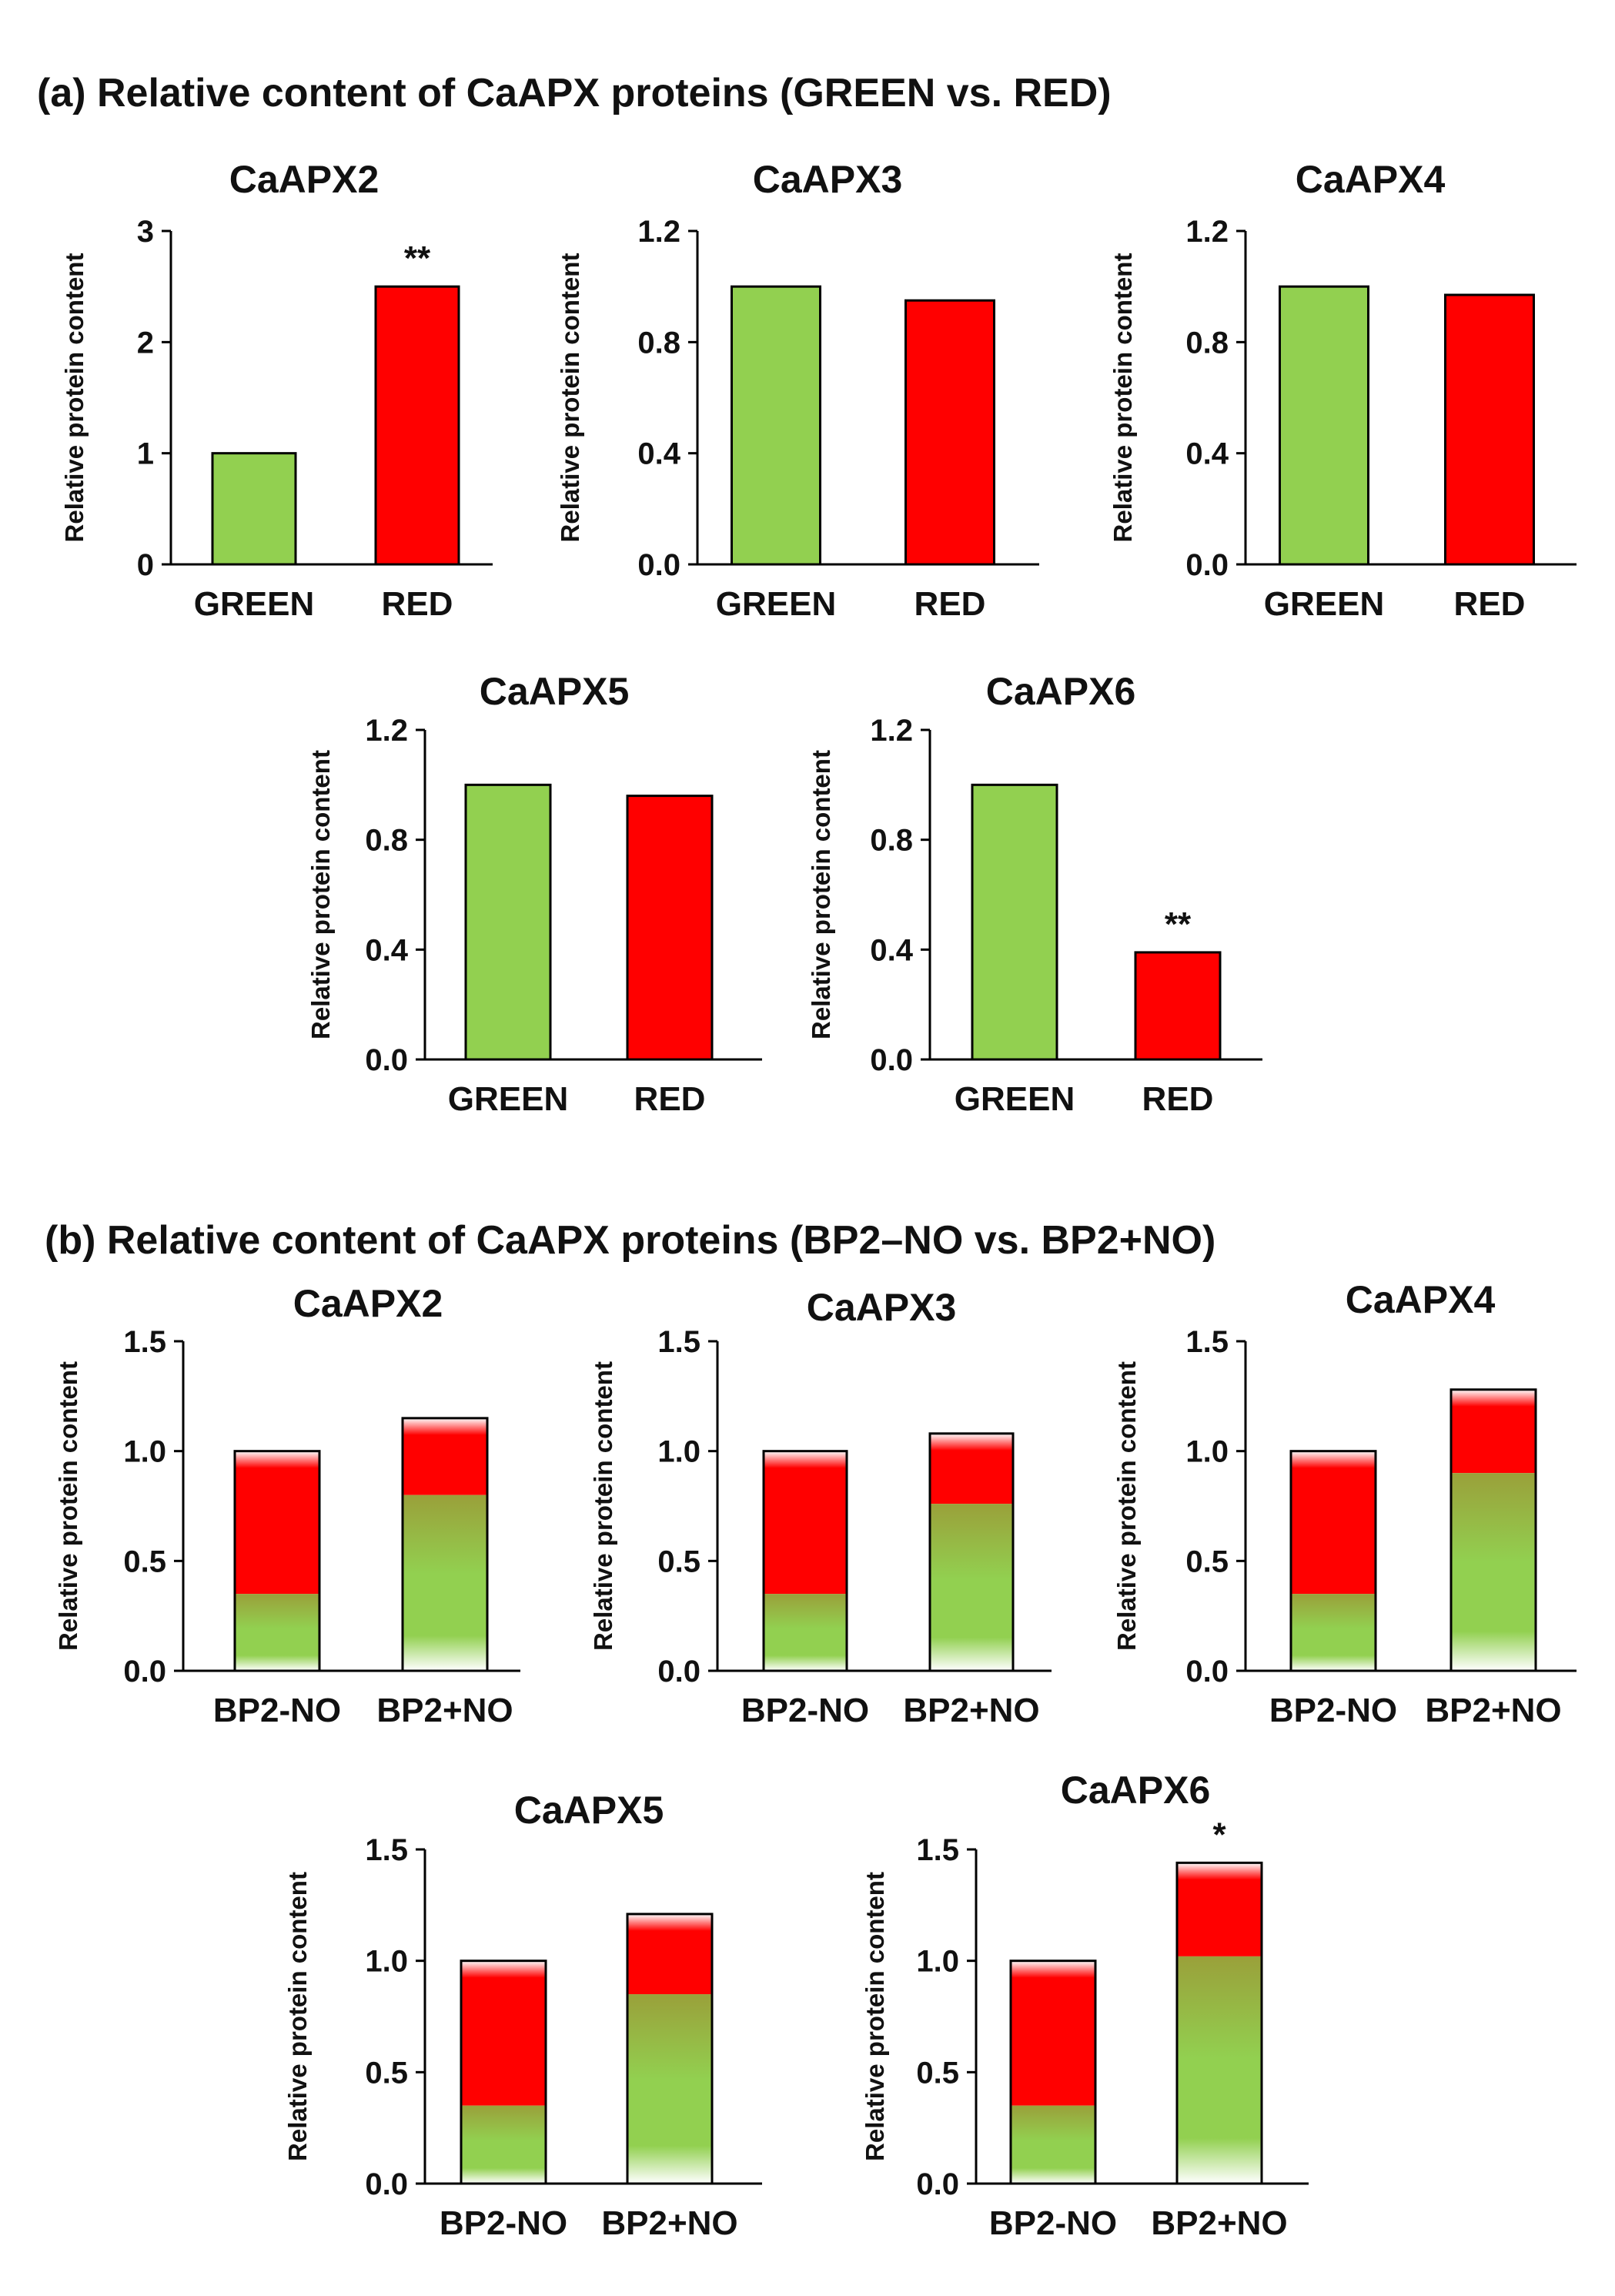 The width and height of the screenshot is (1615, 2296). What do you see at coordinates (776, 604) in the screenshot?
I see `x-tick-label: GREEN` at bounding box center [776, 604].